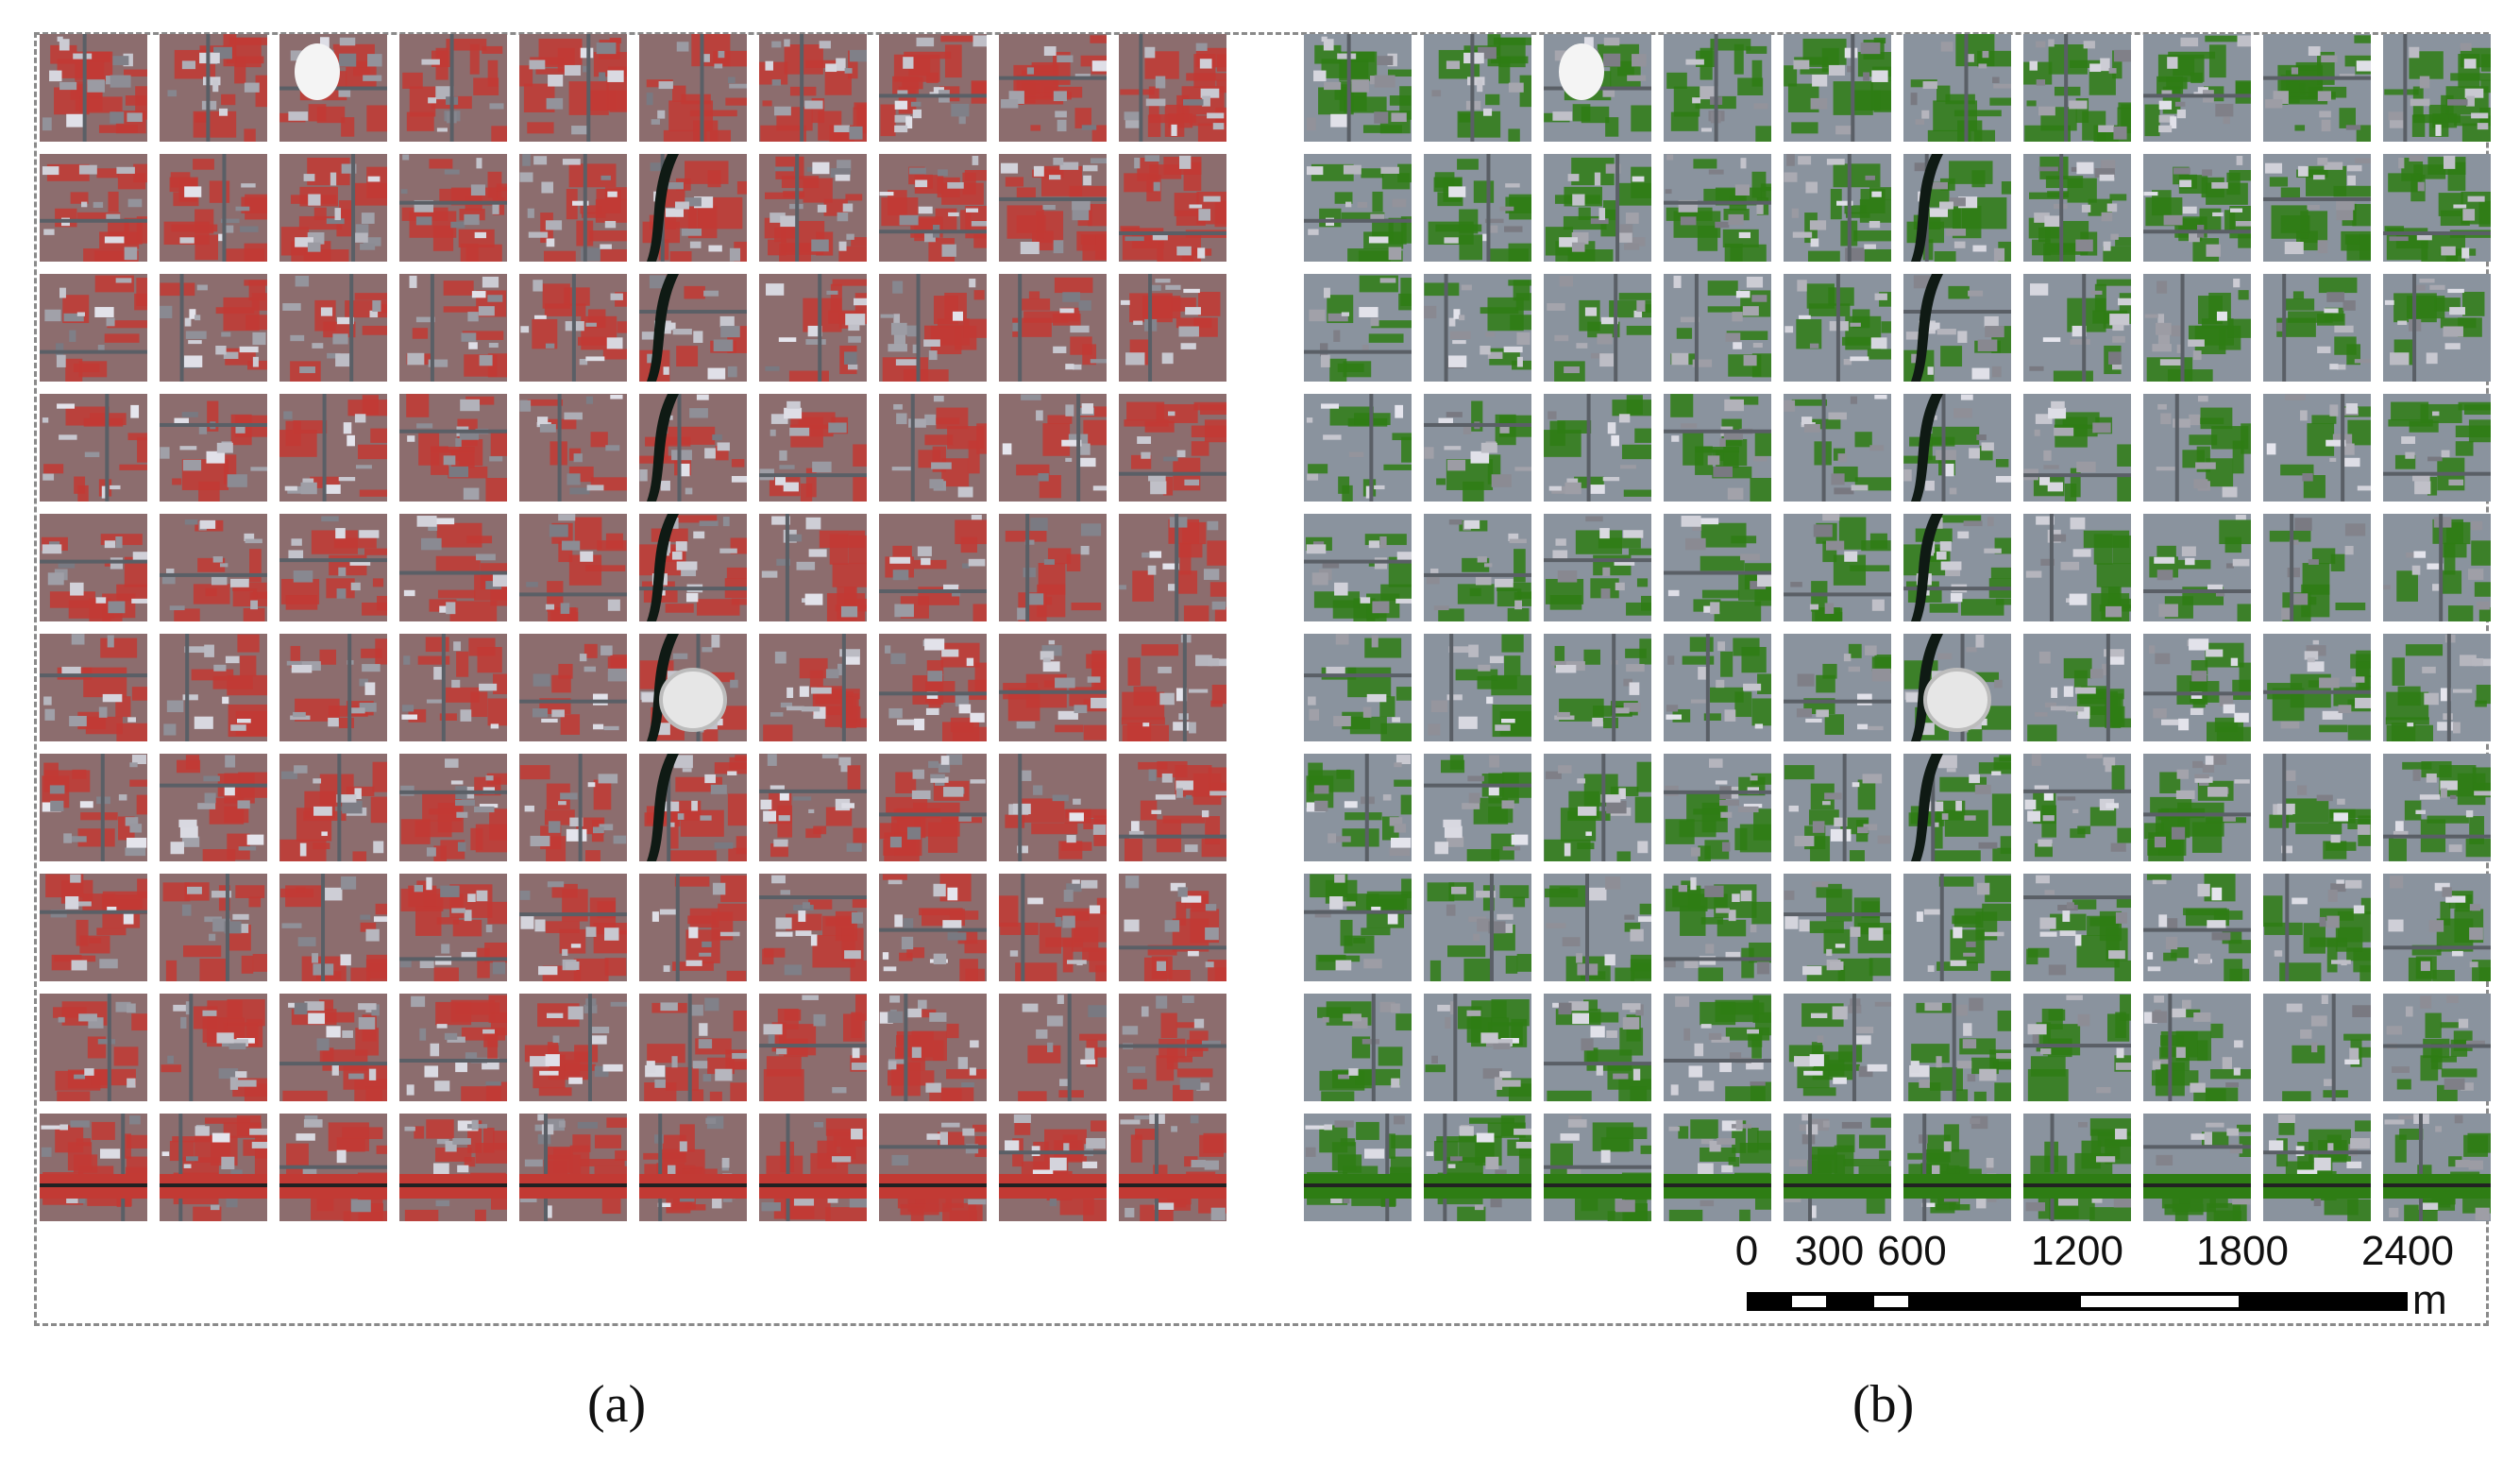 The width and height of the screenshot is (2520, 1463). Describe the element at coordinates (2197, 1047) in the screenshot. I see `tile-b-r8-c7` at that location.